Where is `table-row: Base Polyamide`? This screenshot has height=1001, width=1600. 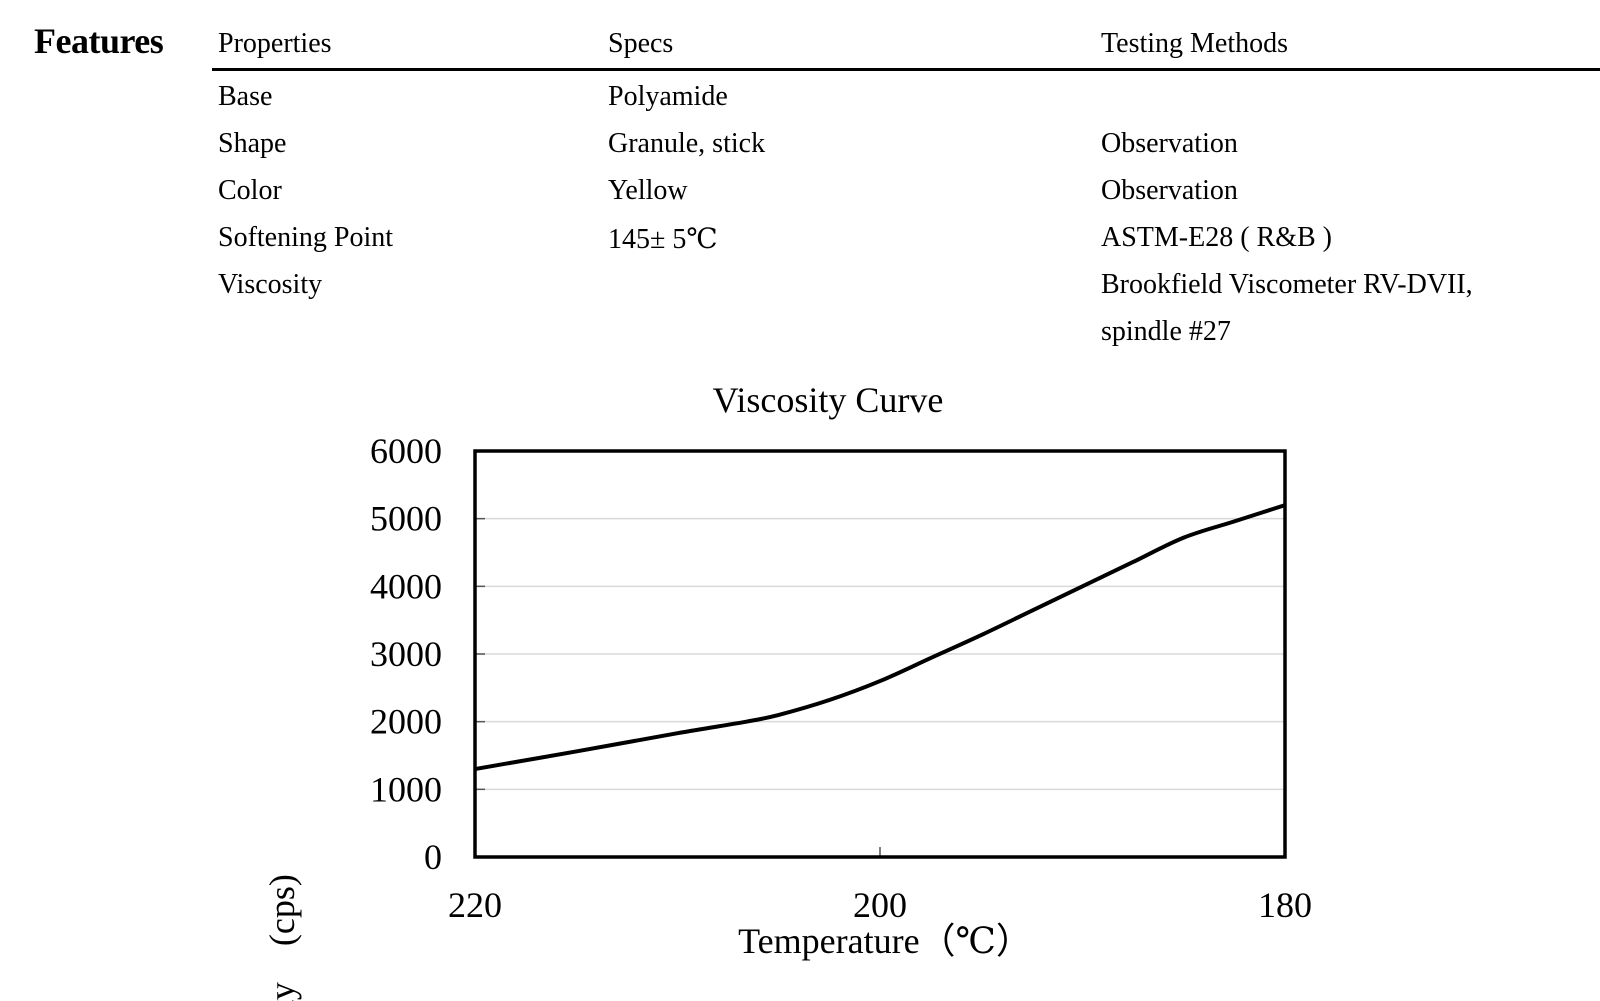 table-row: Base Polyamide is located at coordinates (906, 94).